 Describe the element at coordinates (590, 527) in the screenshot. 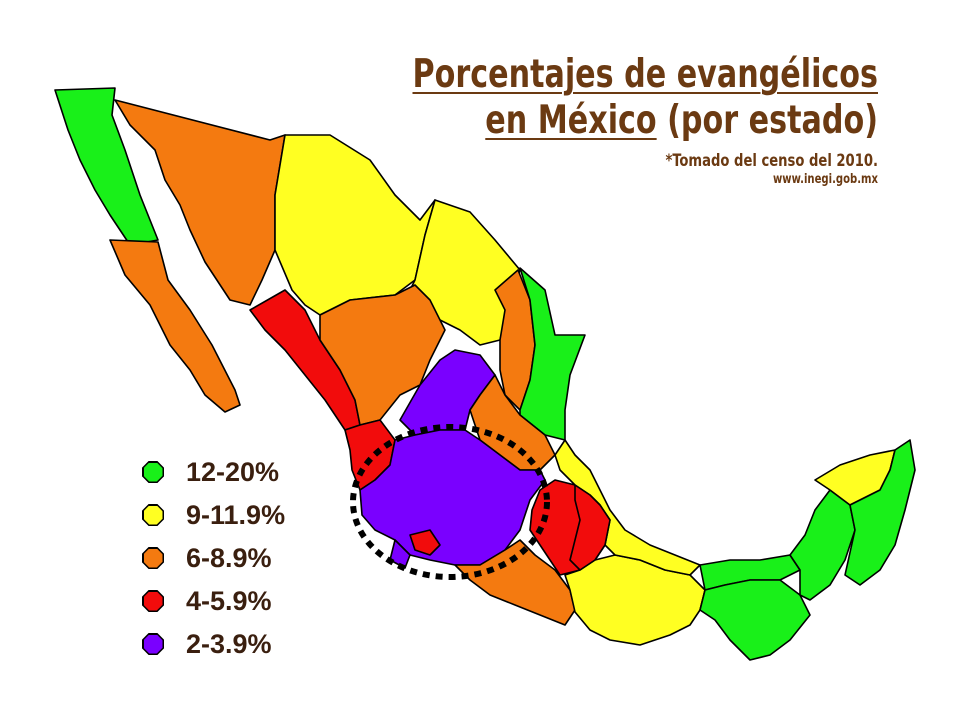

I see `state-puebla` at that location.